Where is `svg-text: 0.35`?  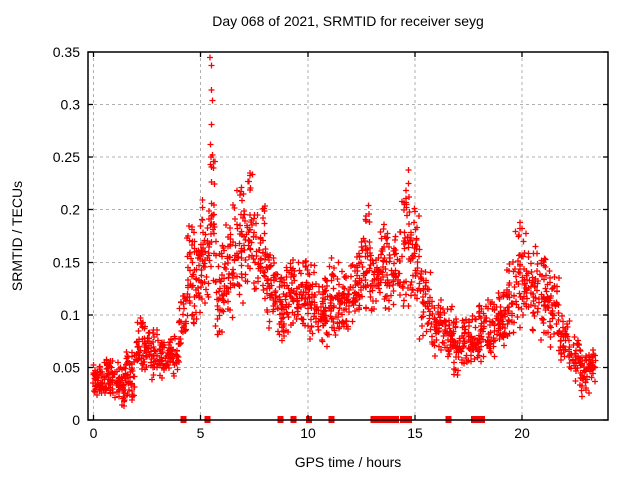
svg-text: 0.35 is located at coordinates (66, 52).